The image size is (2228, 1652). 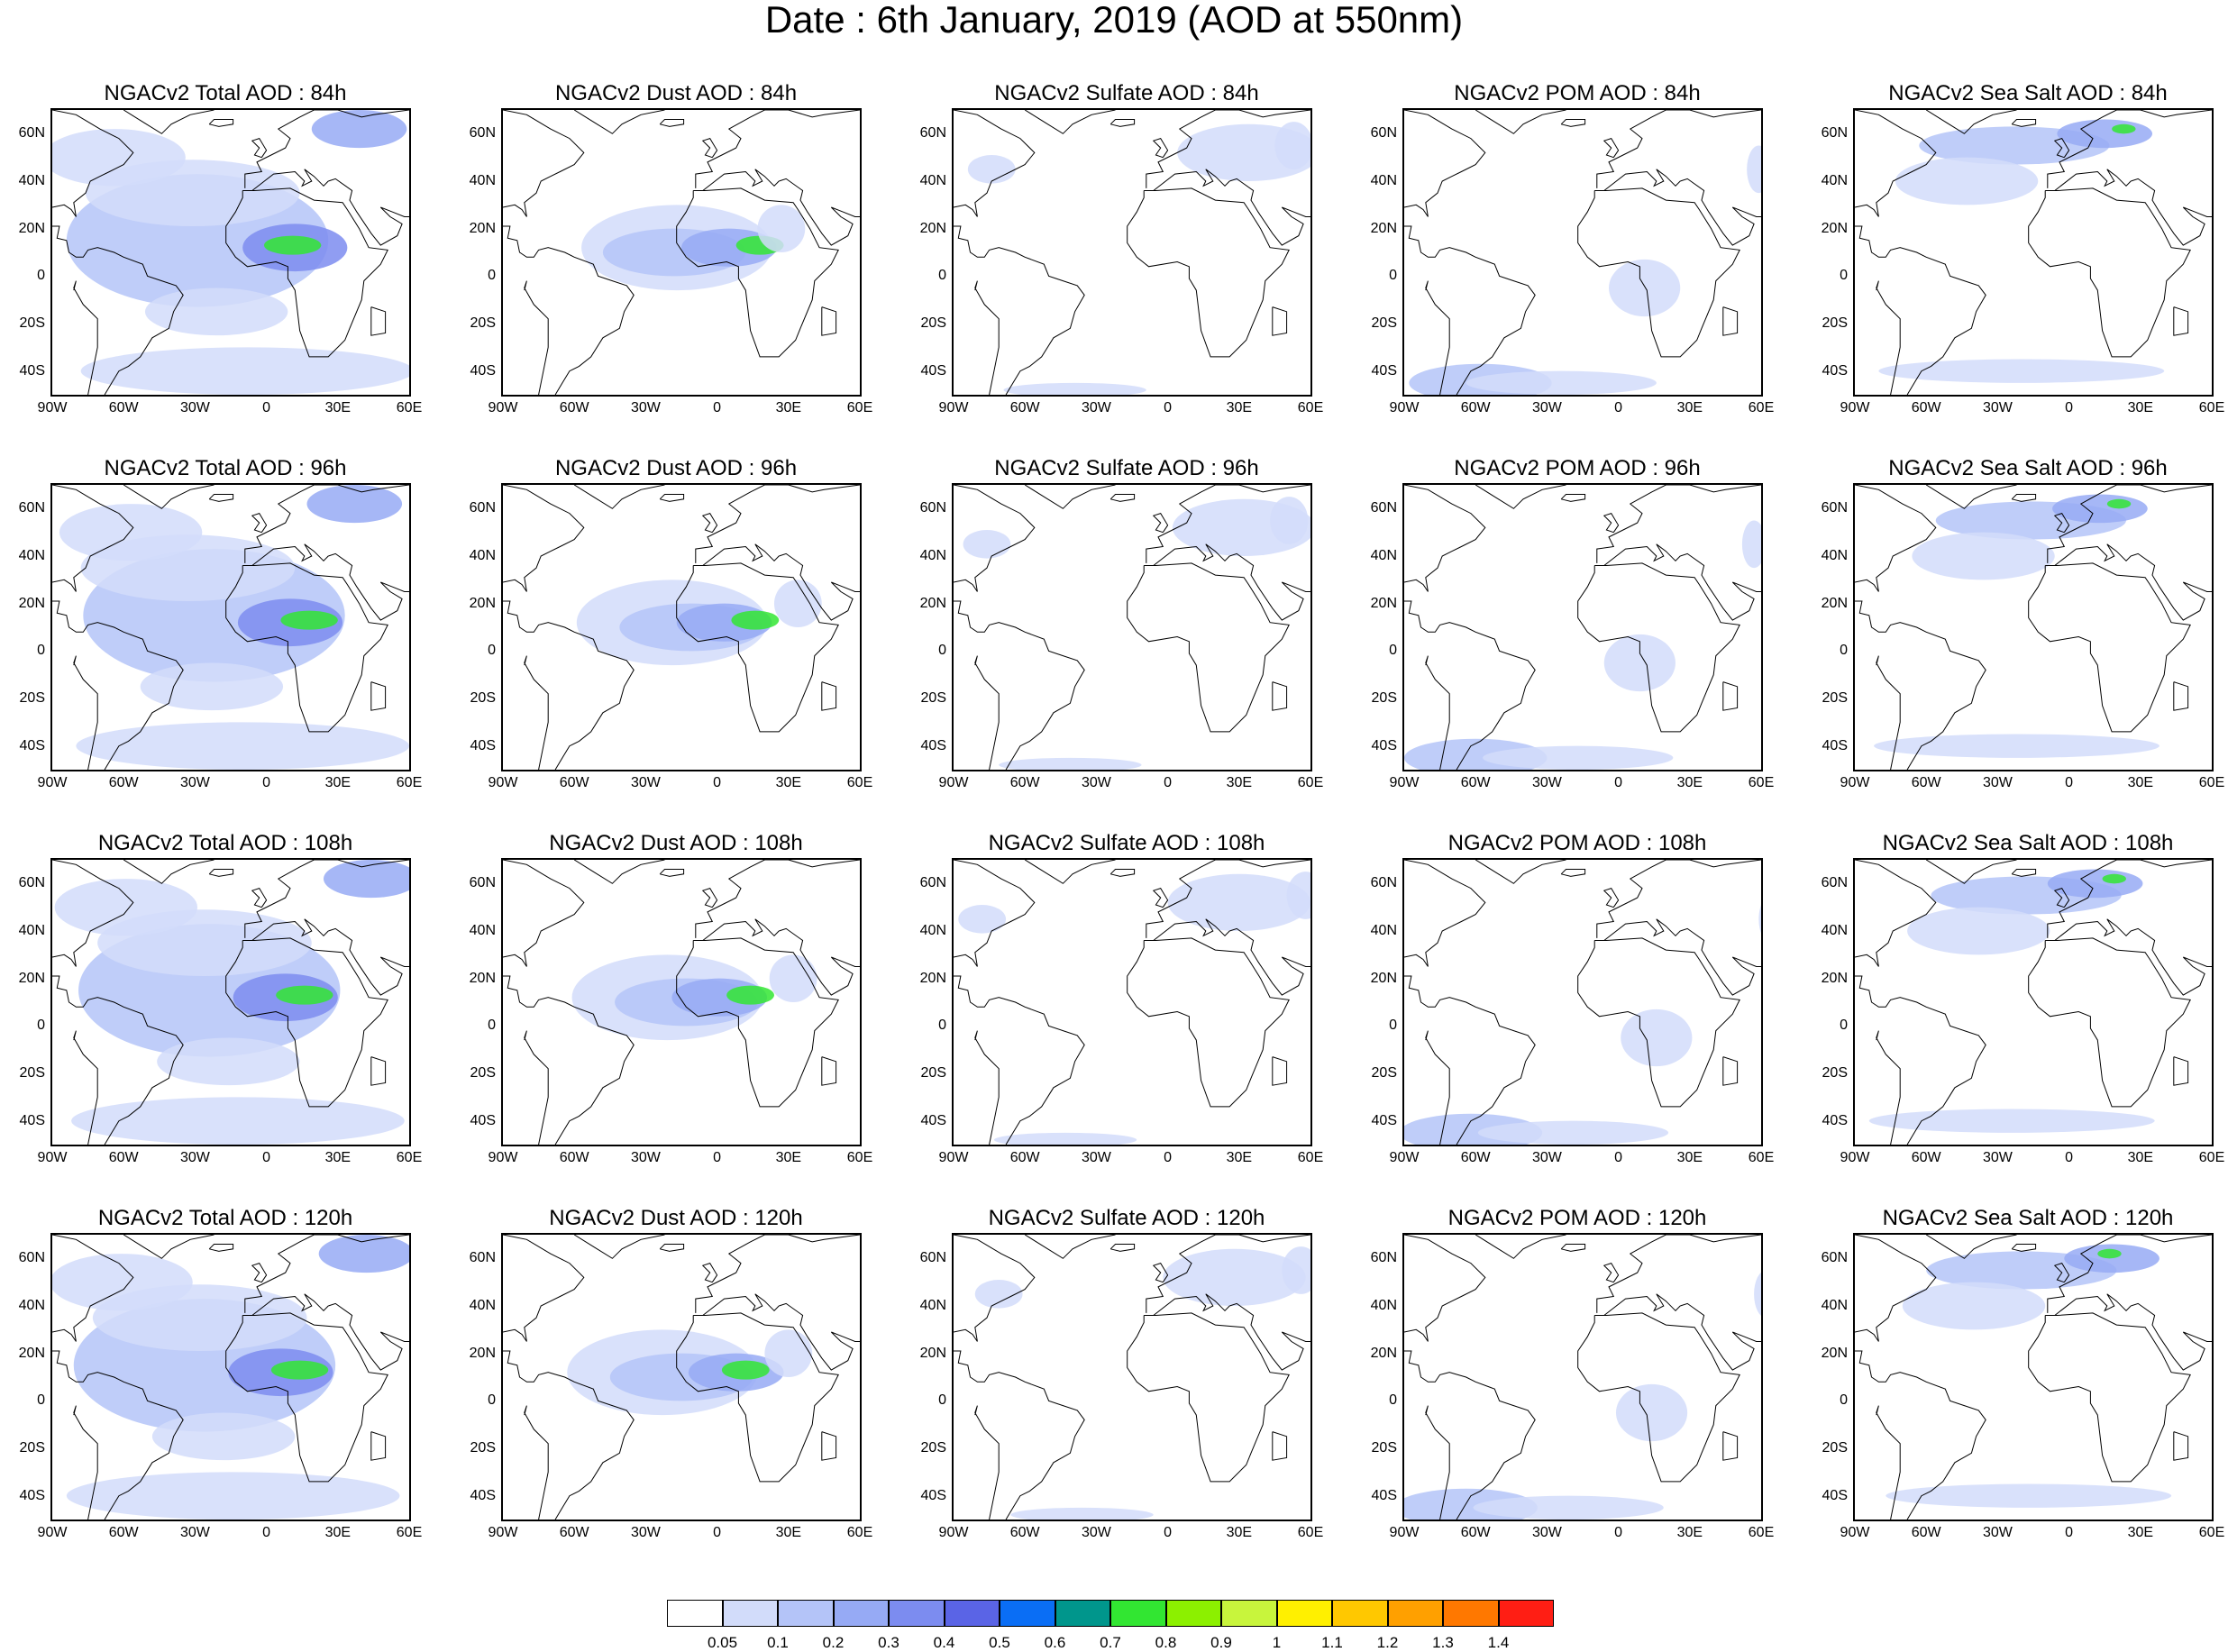 What do you see at coordinates (225, 93) in the screenshot?
I see `panel-title: NGACv2 Total AOD : 84h` at bounding box center [225, 93].